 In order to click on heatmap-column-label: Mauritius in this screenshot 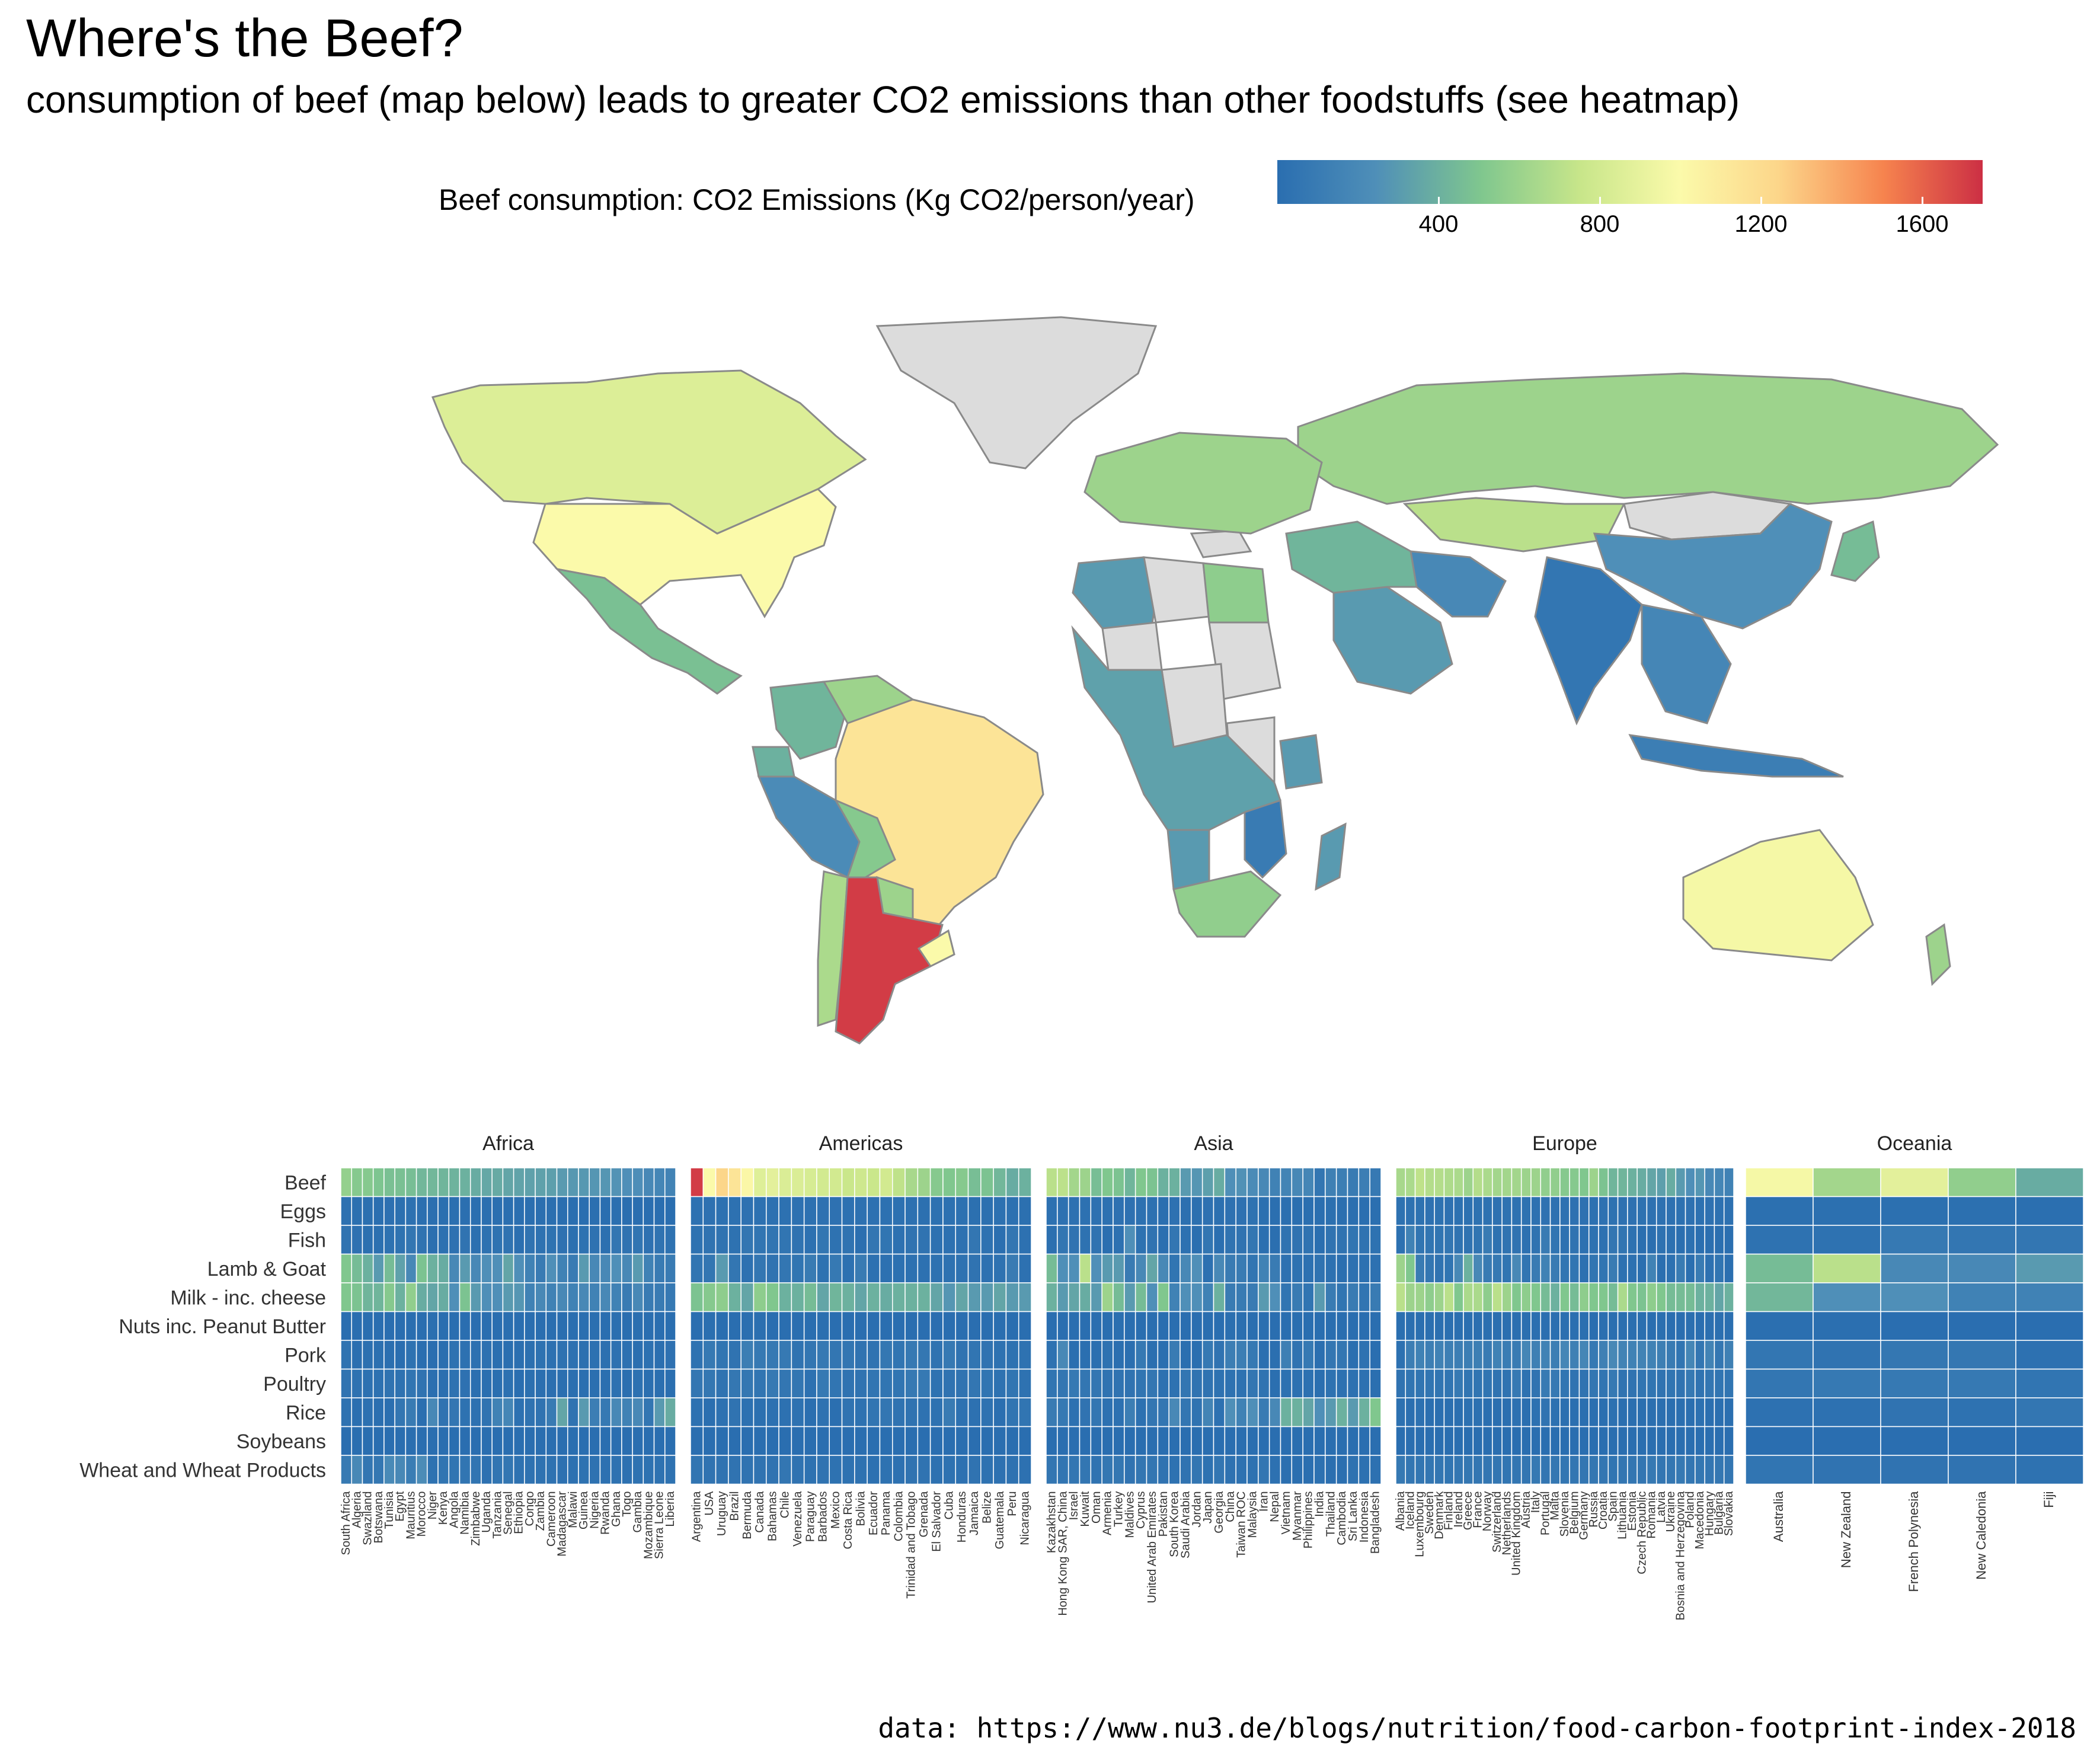, I will do `click(410, 1516)`.